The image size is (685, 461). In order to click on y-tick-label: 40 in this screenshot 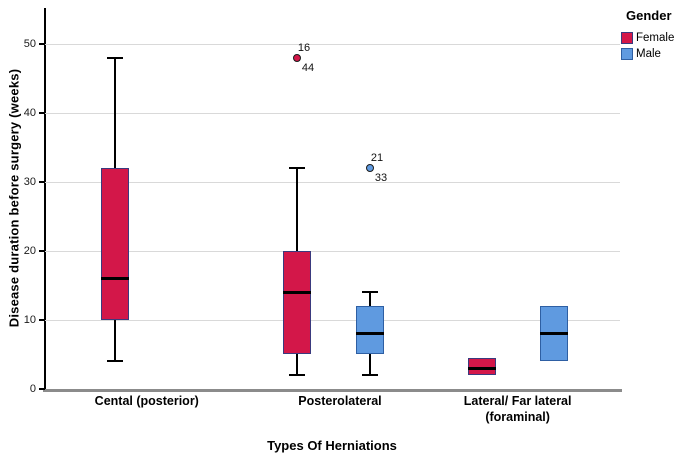, I will do `click(29, 112)`.